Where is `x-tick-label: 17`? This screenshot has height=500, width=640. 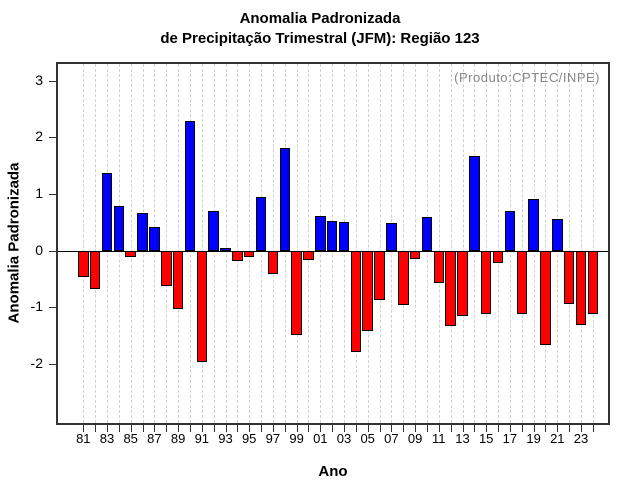
x-tick-label: 17 is located at coordinates (510, 438).